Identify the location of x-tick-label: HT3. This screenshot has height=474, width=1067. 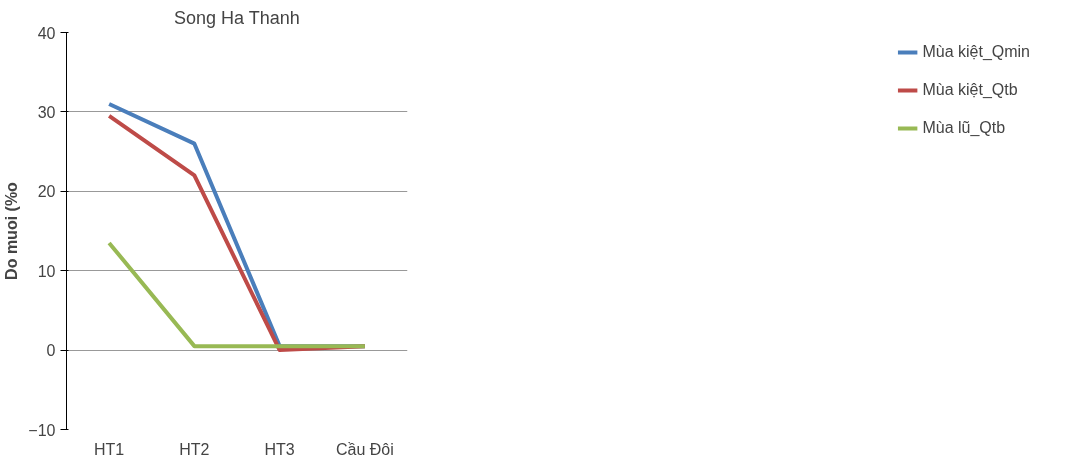
(279, 449).